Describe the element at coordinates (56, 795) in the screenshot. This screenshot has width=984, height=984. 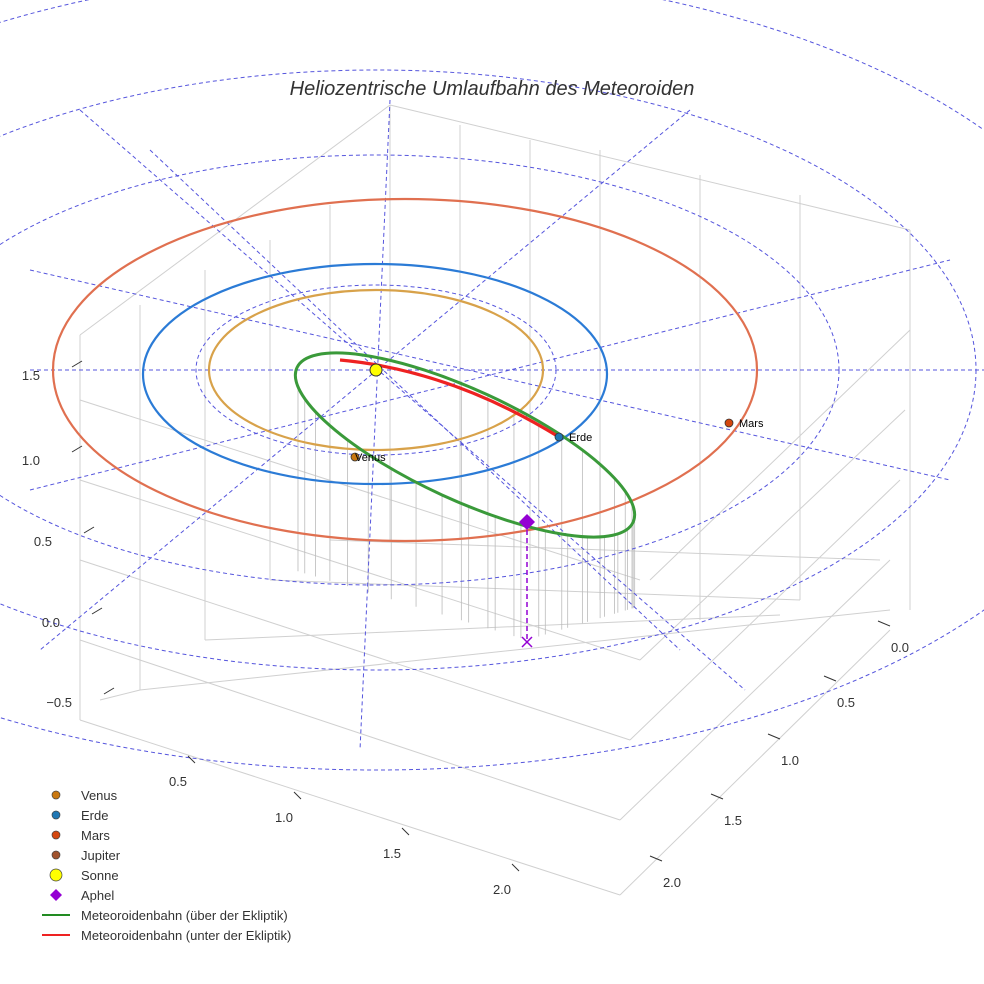
I see `legend-item-venus-swatch` at that location.